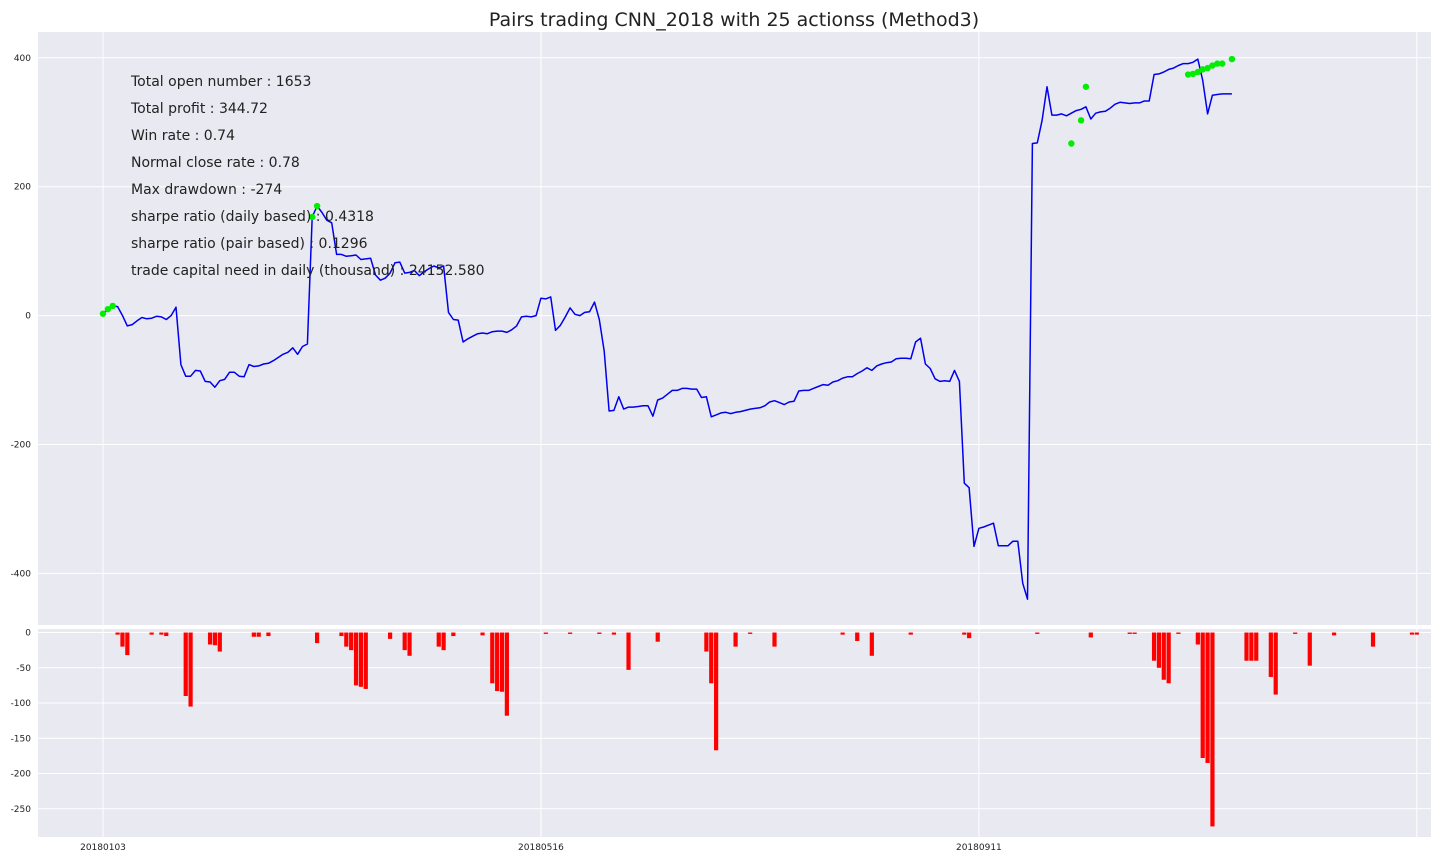 The width and height of the screenshot is (1440, 864). What do you see at coordinates (199, 109) in the screenshot?
I see `stat-total-profit: Total profit : 344.72` at bounding box center [199, 109].